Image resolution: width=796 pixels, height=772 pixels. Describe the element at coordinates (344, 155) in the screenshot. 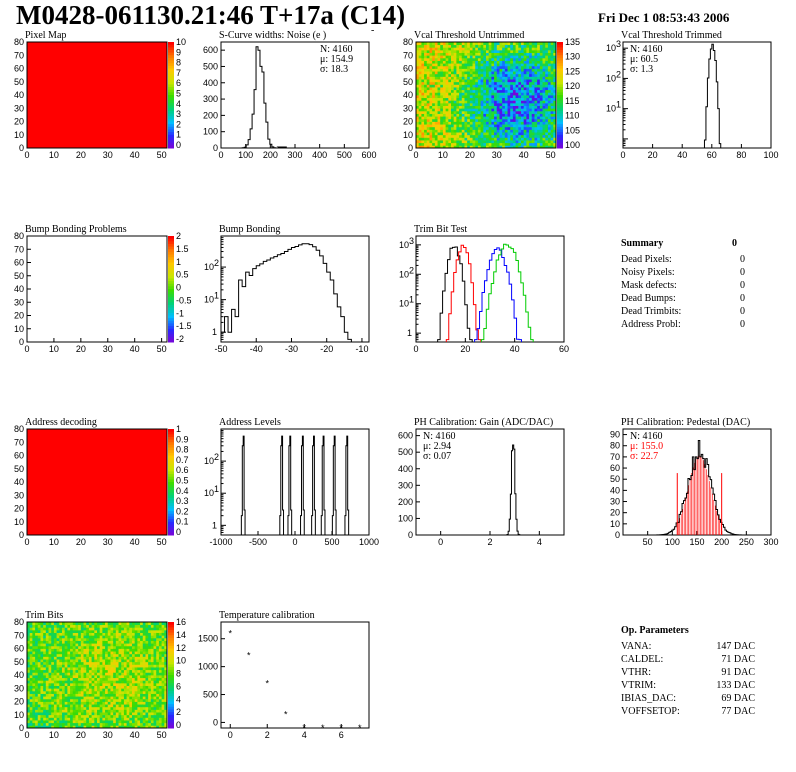

I see `x-tick-label: 500` at that location.